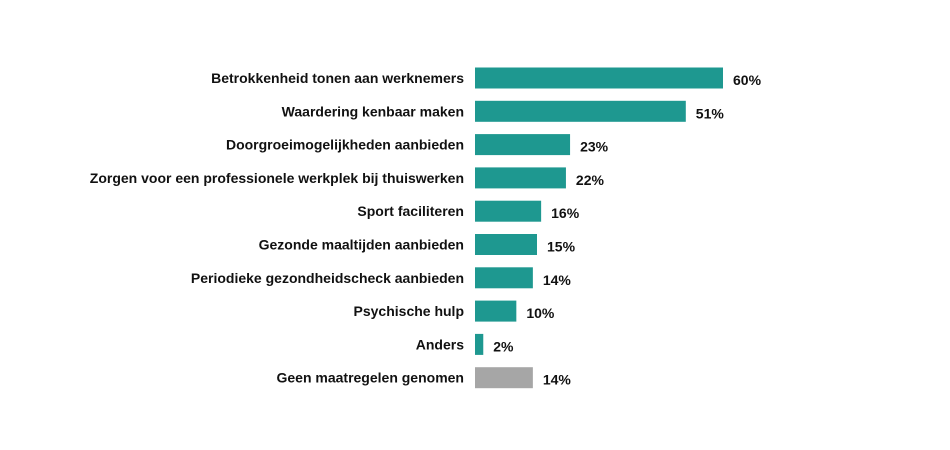 Image resolution: width=950 pixels, height=450 pixels. What do you see at coordinates (561, 247) in the screenshot?
I see `value-label: 15%` at bounding box center [561, 247].